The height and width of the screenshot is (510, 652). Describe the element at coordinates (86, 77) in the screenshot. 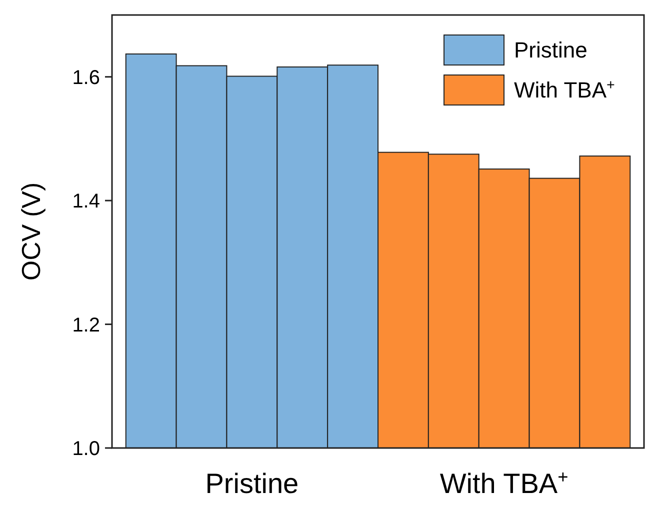

I see `y-tick-label: 1.6` at that location.